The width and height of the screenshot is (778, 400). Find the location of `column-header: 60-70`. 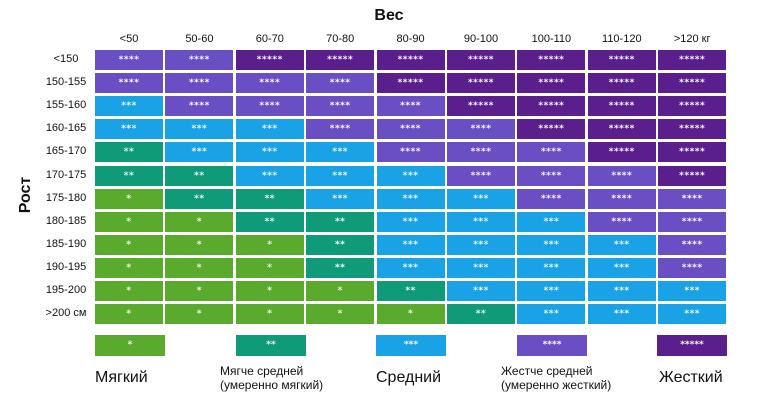

column-header: 60-70 is located at coordinates (269, 39).